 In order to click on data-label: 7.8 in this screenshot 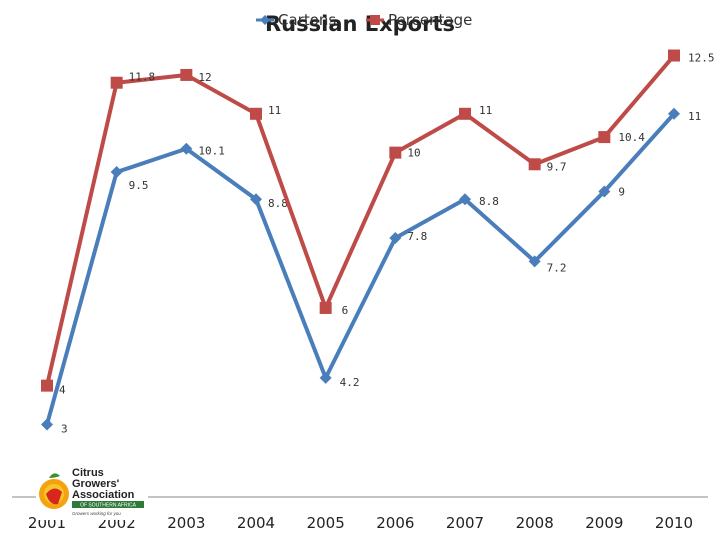, I will do `click(417, 236)`.